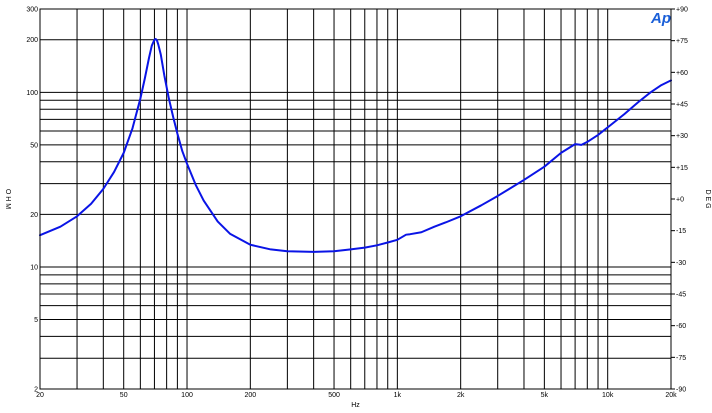 The width and height of the screenshot is (712, 413). What do you see at coordinates (681, 263) in the screenshot?
I see `y2-tick-label: -30` at bounding box center [681, 263].